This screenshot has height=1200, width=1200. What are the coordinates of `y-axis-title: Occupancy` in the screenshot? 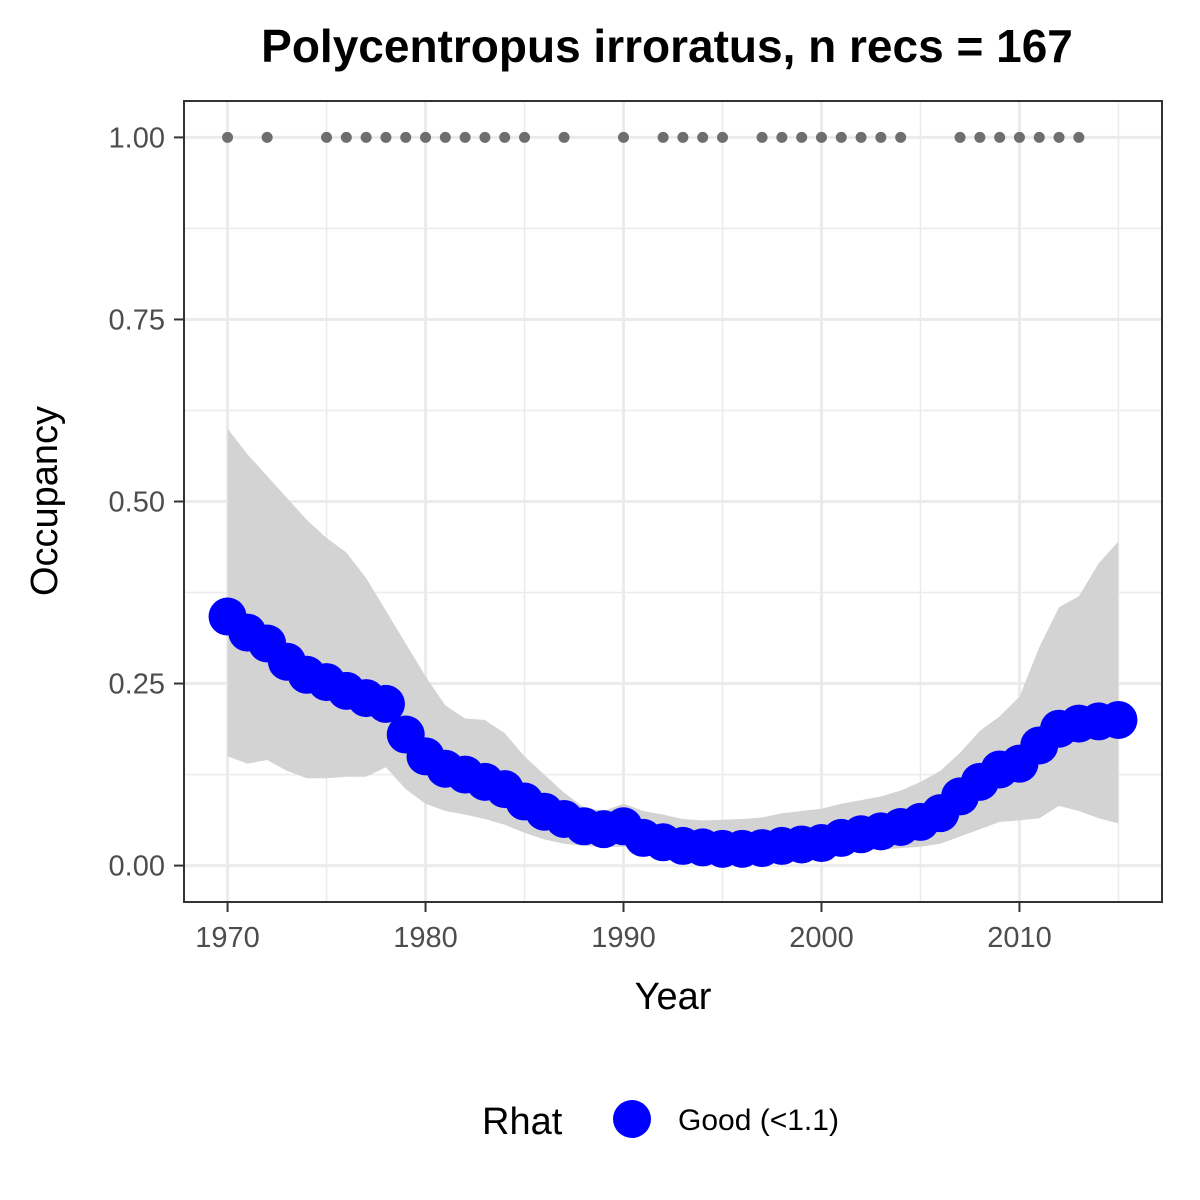 It's located at (45, 501).